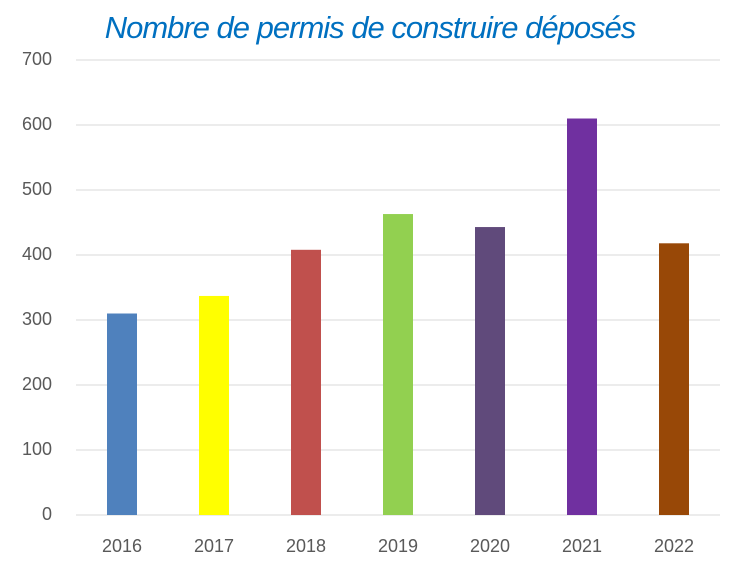  Describe the element at coordinates (37, 449) in the screenshot. I see `y-tick-label: 100` at that location.